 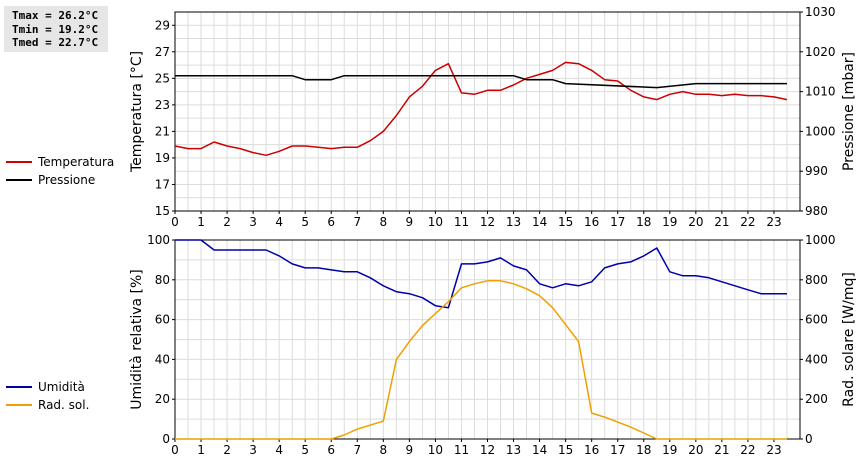 I want to click on legend-label-pressione: Pressione, so click(x=67, y=180).